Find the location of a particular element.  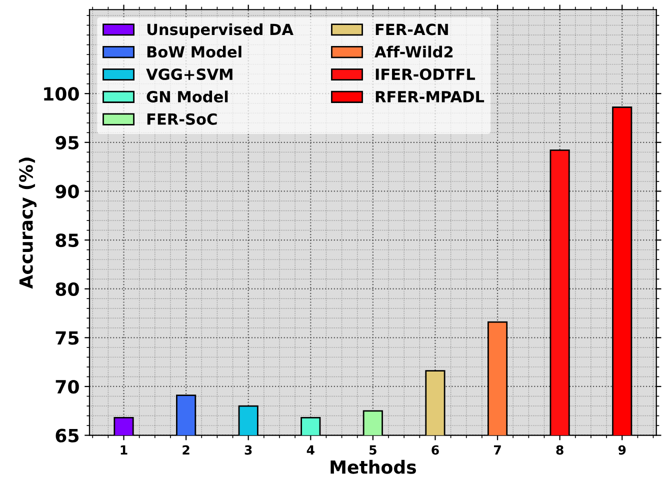

y-axis-title: Accuracy (%) is located at coordinates (27, 223).